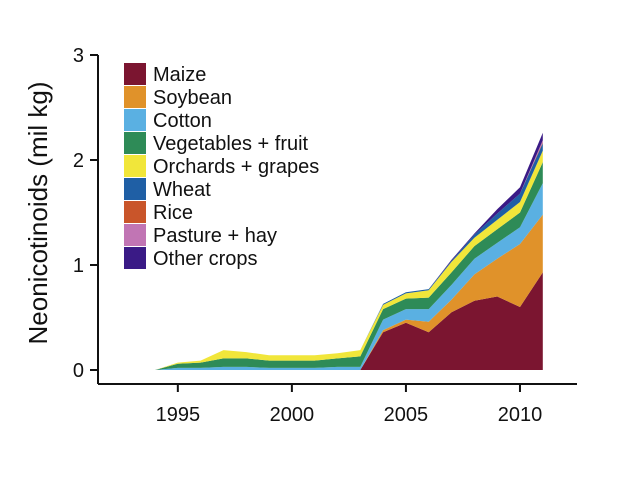  Describe the element at coordinates (182, 190) in the screenshot. I see `legend-label-wheat: Wheat` at that location.